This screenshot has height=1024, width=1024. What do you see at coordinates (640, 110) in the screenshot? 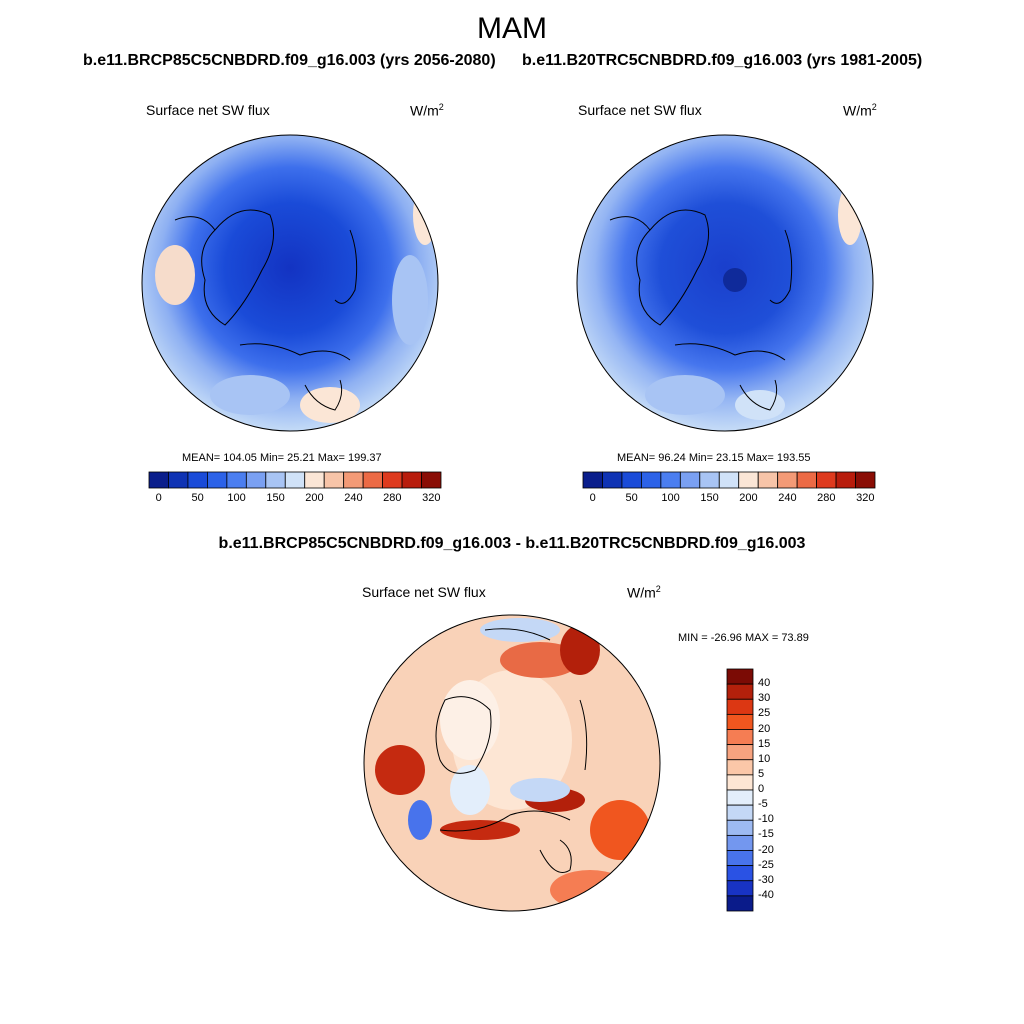
I see `panel2-variable-label: Surface net SW flux` at bounding box center [640, 110].